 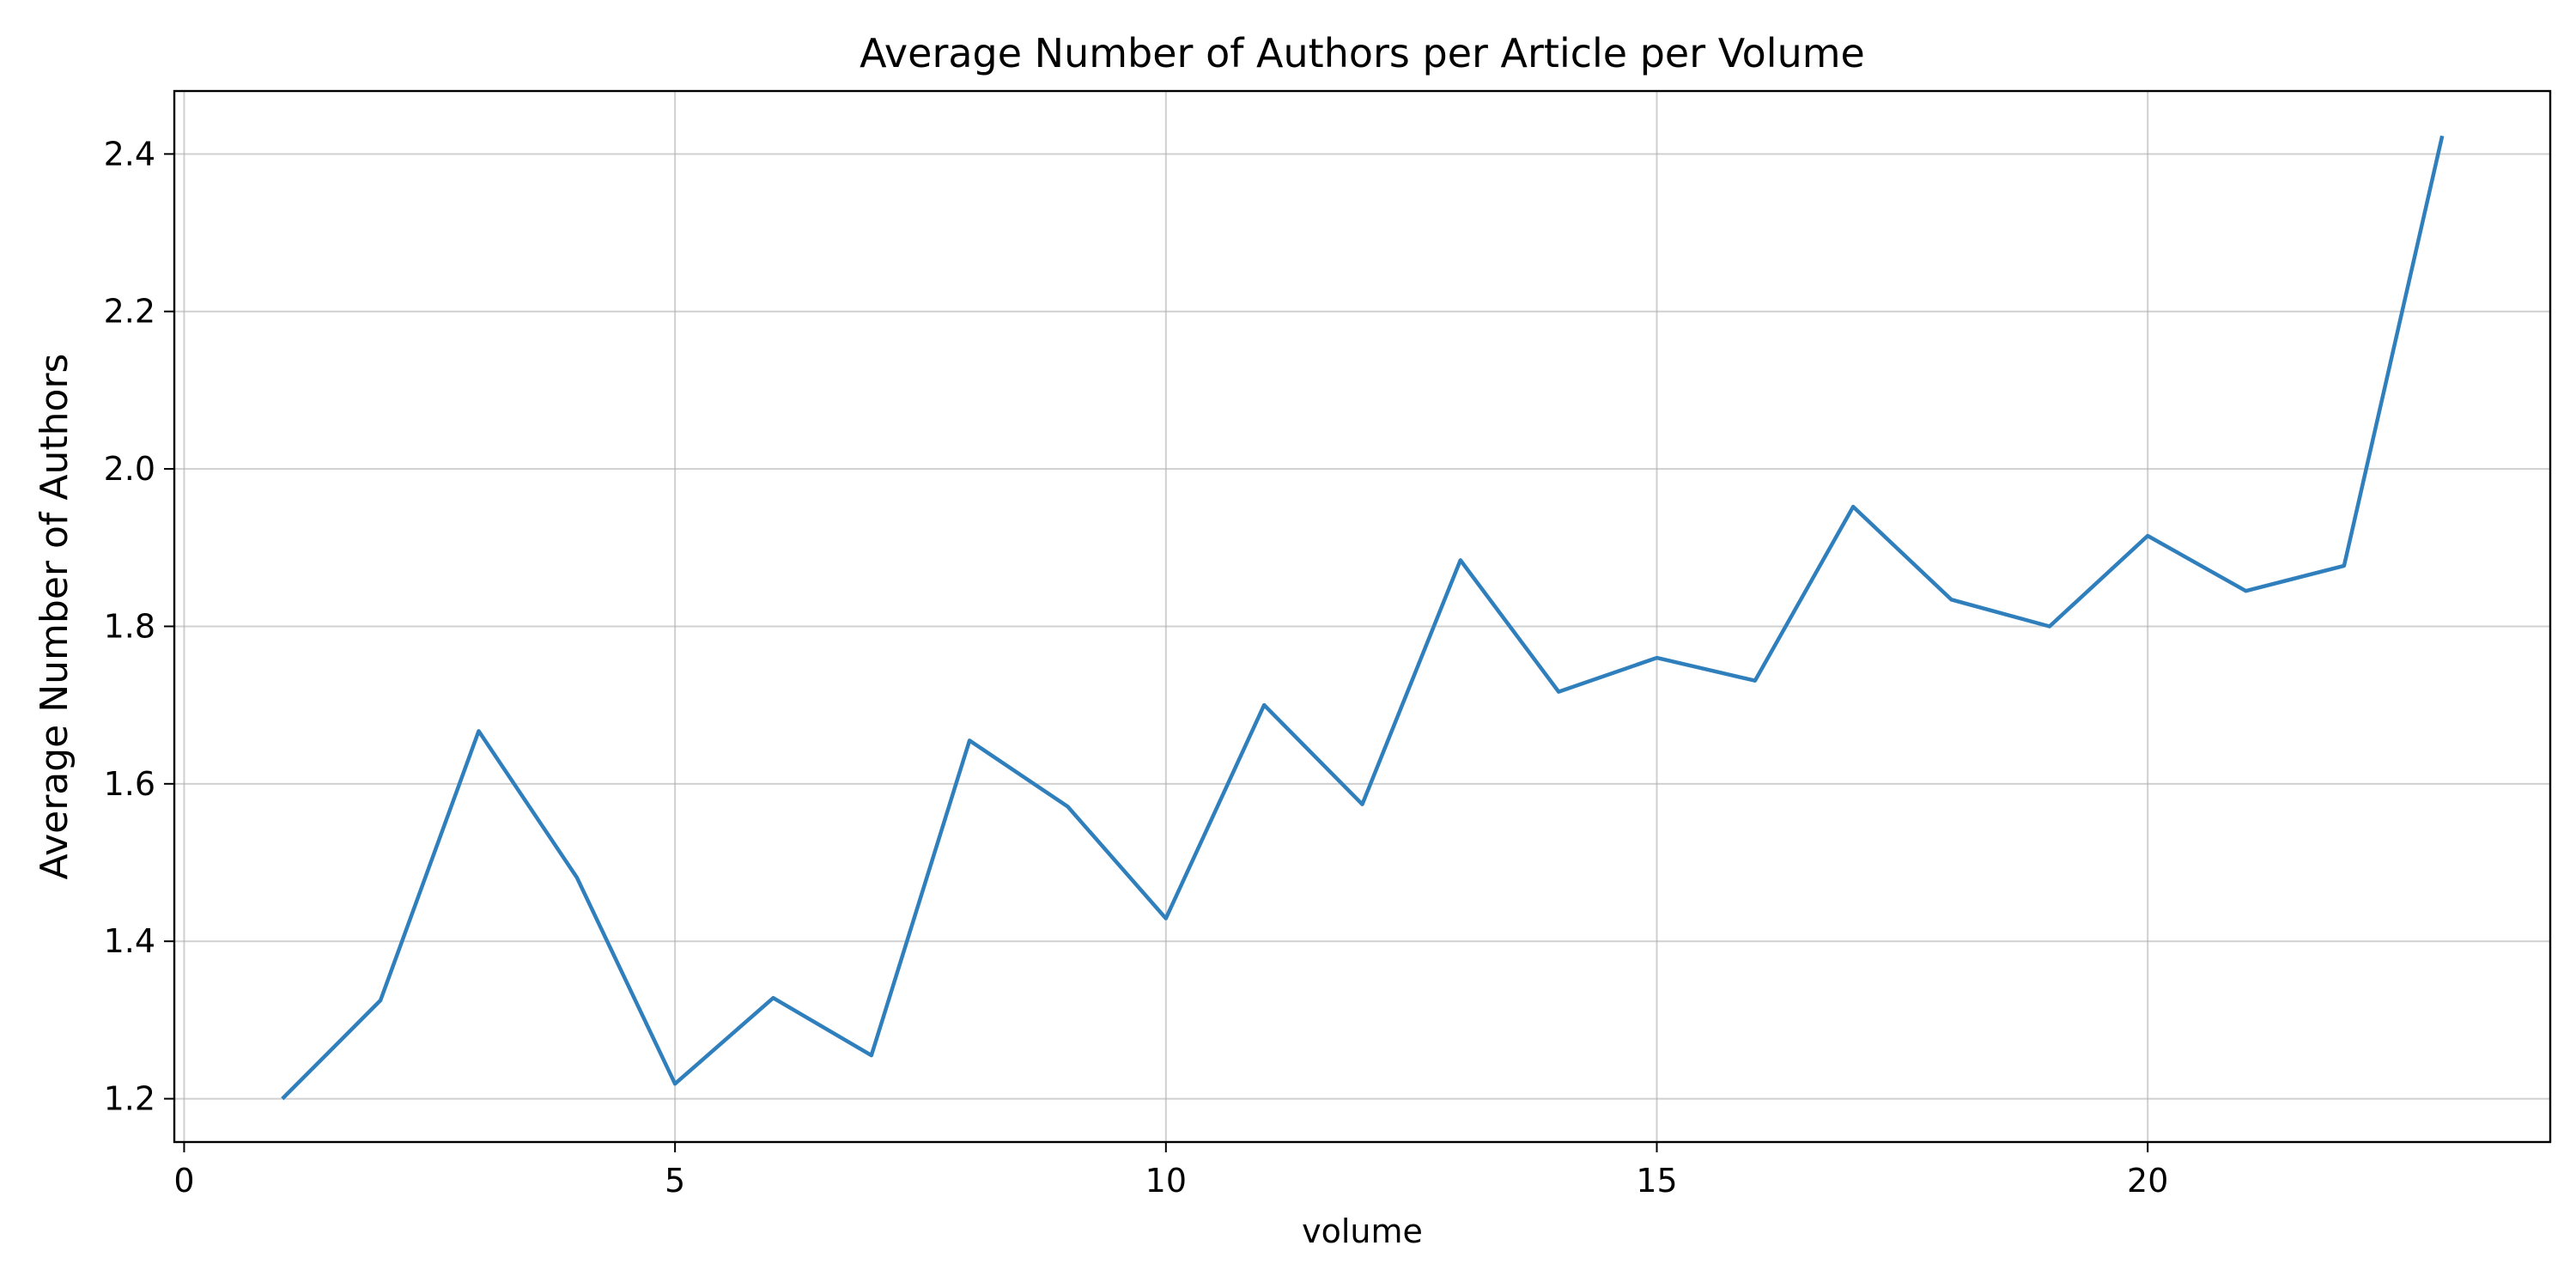 I want to click on y-tick-label: 1.4, so click(x=129, y=941).